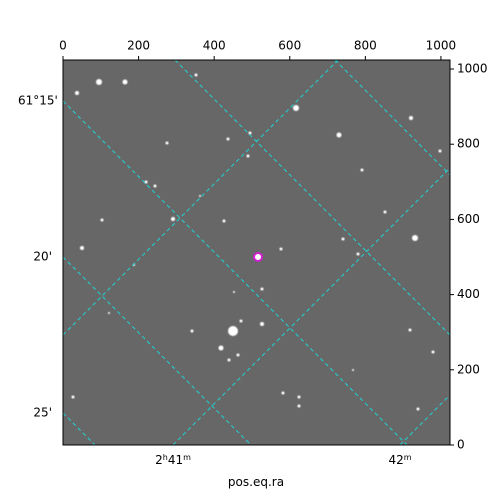 Image resolution: width=500 pixels, height=500 pixels. Describe the element at coordinates (63, 46) in the screenshot. I see `x-tick-label: 0` at that location.